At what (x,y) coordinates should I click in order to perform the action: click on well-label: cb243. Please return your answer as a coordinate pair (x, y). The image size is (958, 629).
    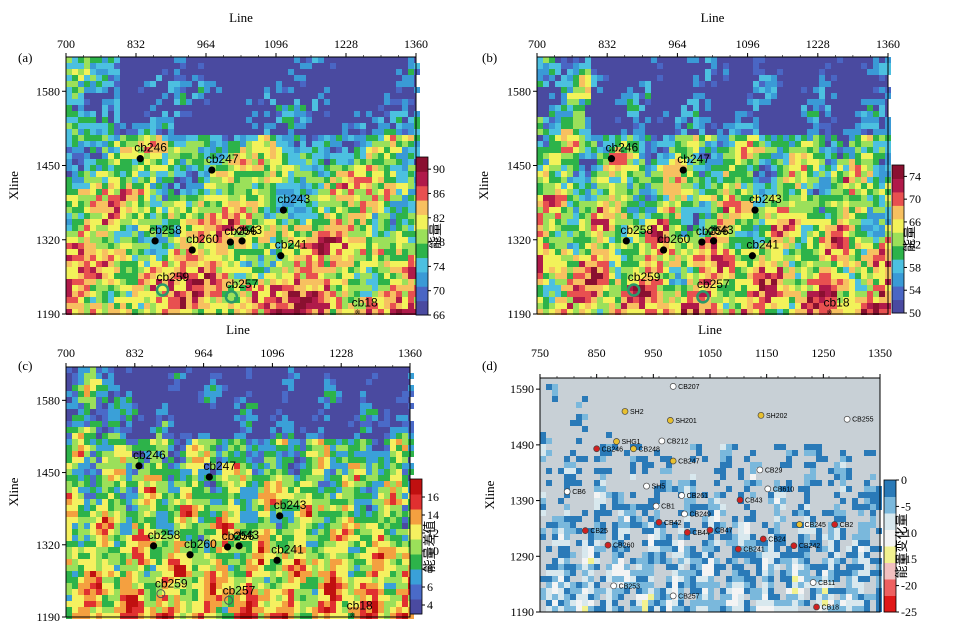
    Looking at the image, I should click on (765, 199).